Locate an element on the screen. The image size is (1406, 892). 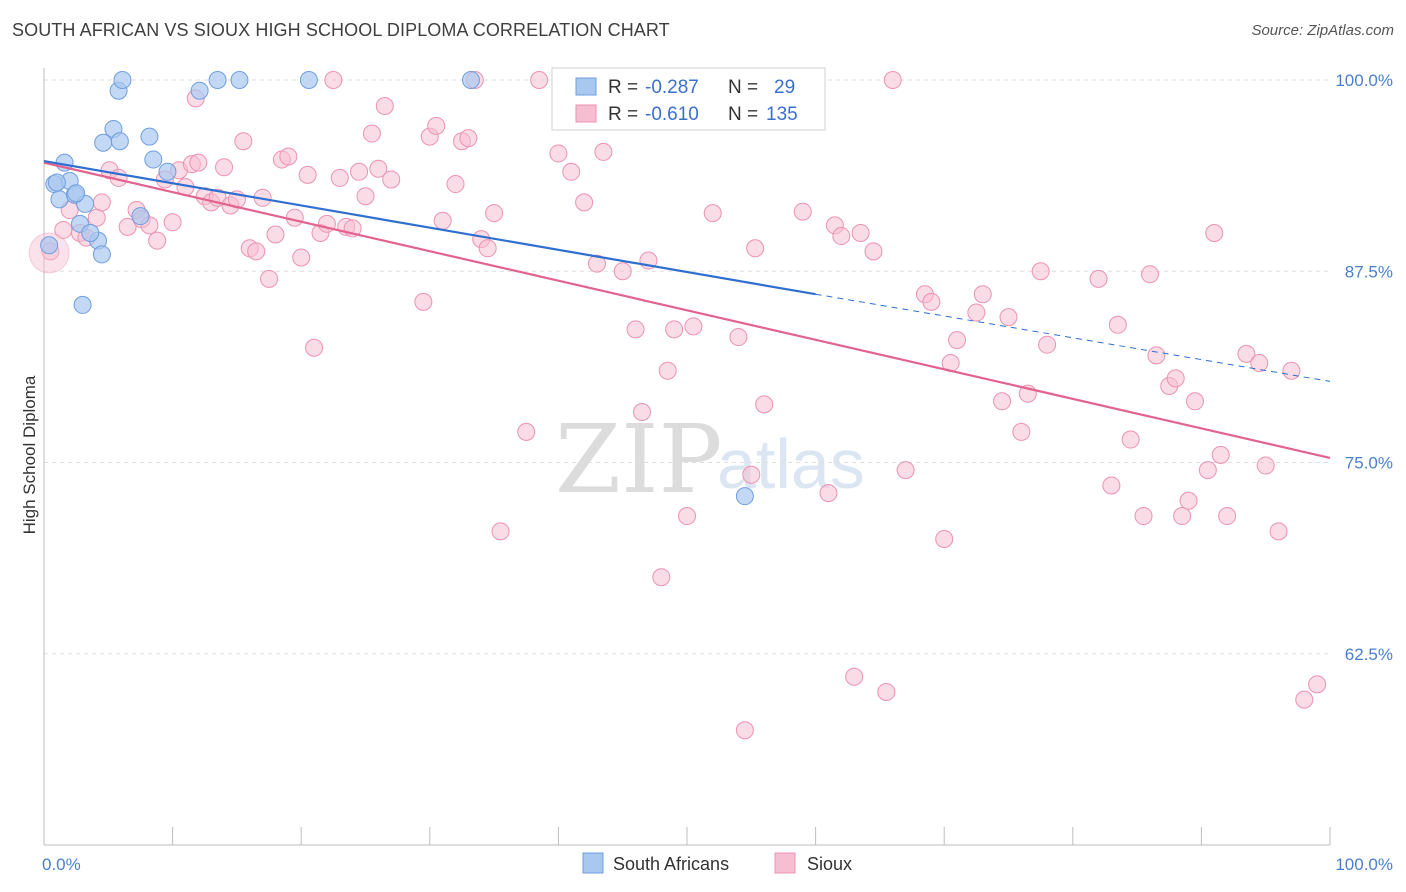
stats-legend-box is located at coordinates (688, 99).